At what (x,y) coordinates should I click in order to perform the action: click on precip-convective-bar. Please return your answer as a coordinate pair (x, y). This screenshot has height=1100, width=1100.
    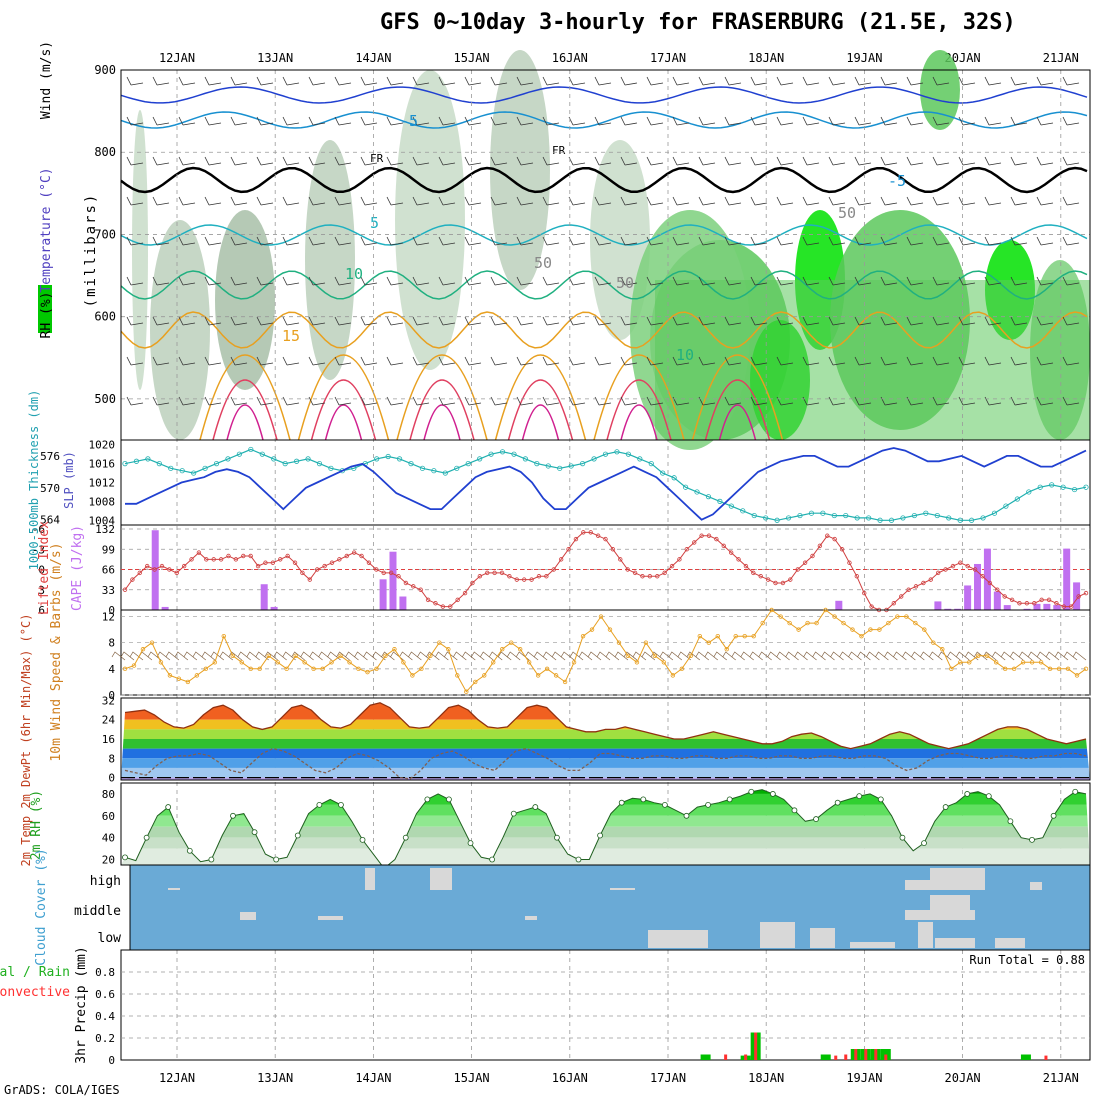
    Looking at the image, I should click on (1046, 1057).